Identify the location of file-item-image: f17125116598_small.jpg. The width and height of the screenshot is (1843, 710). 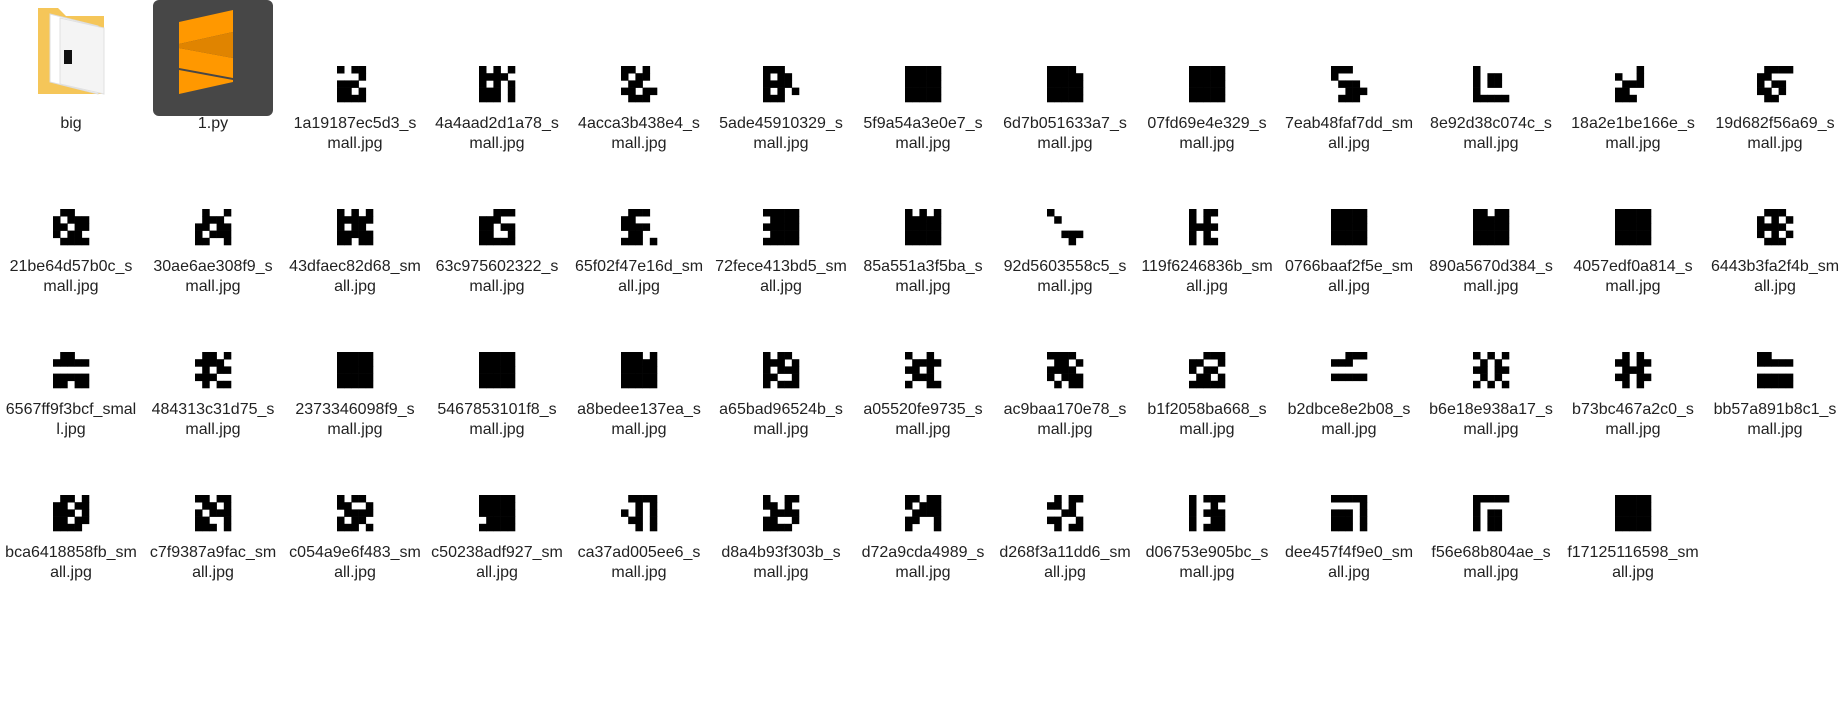
(1633, 509).